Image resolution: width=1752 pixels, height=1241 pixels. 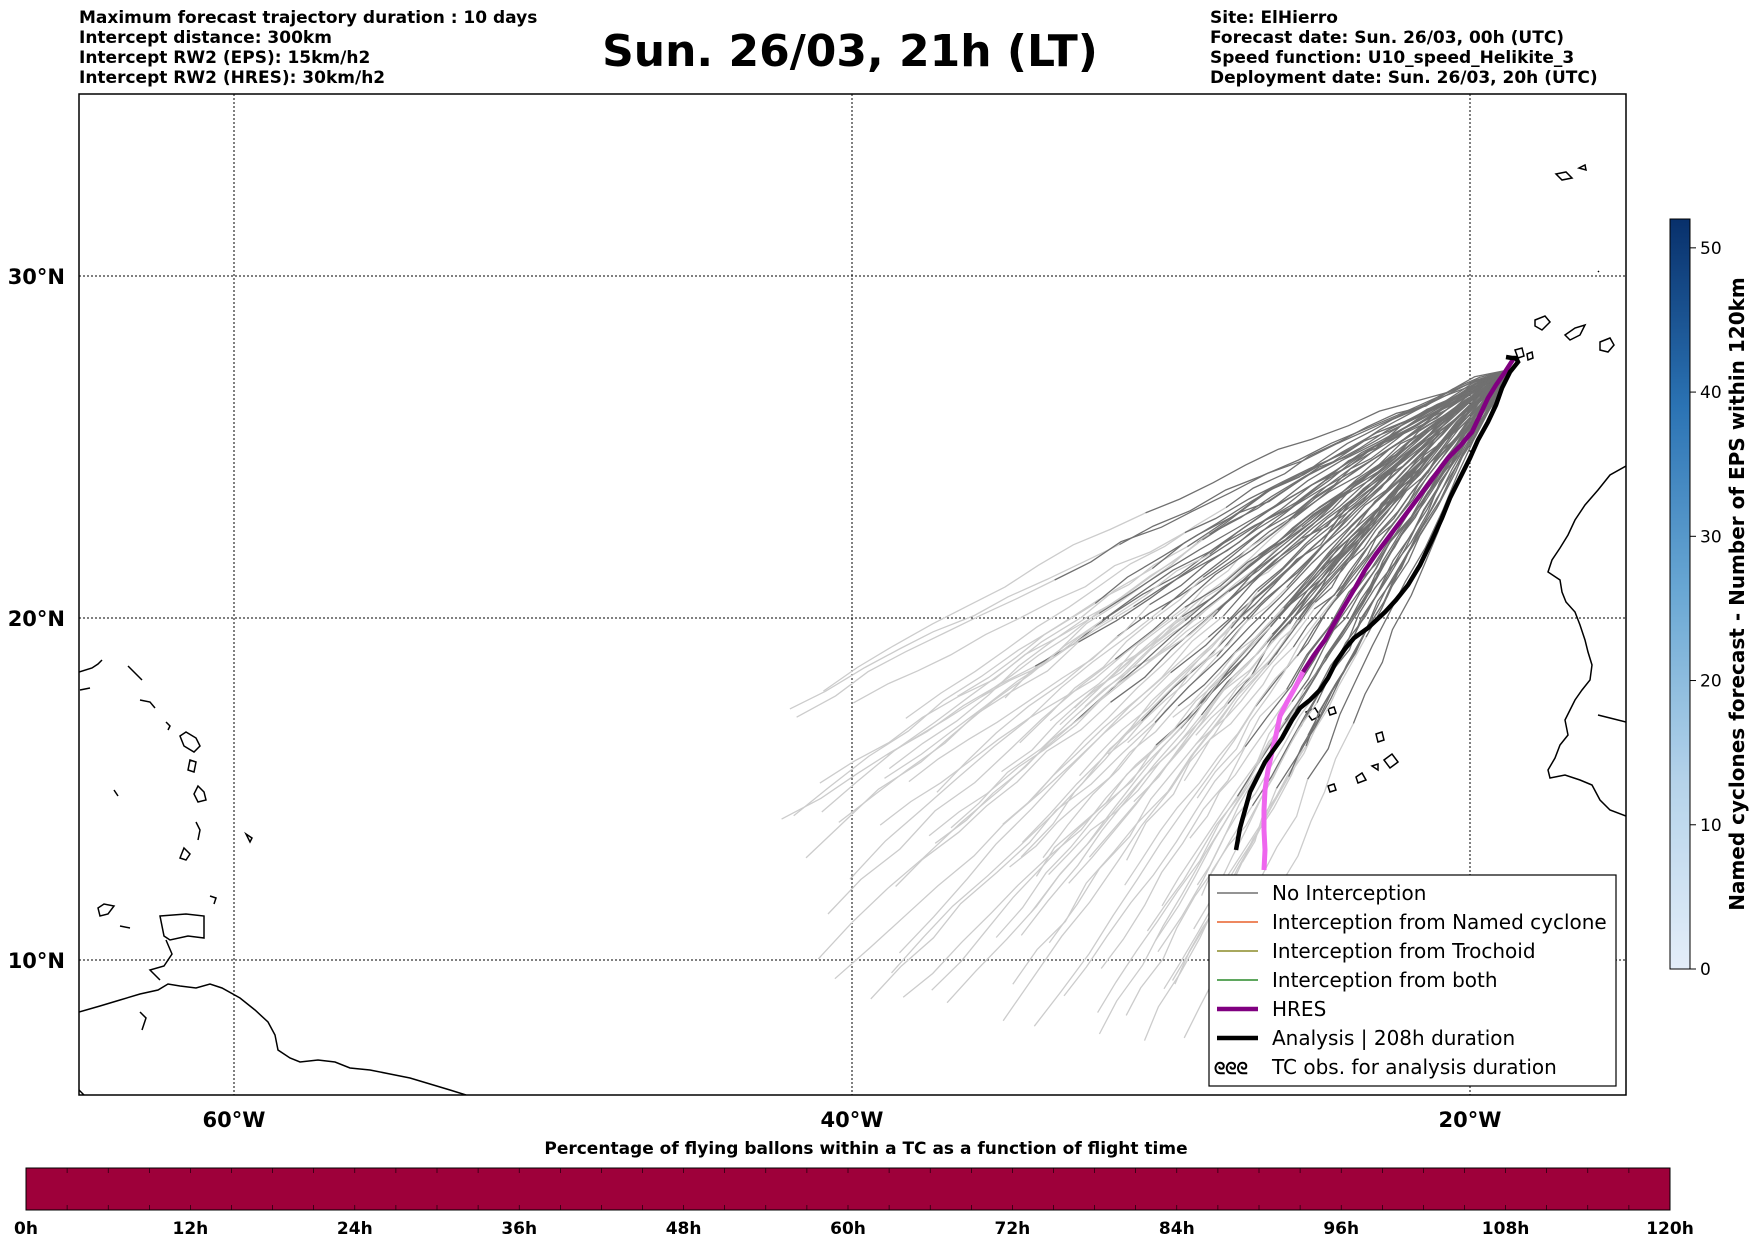 I want to click on hres-track, so click(x=1408, y=515).